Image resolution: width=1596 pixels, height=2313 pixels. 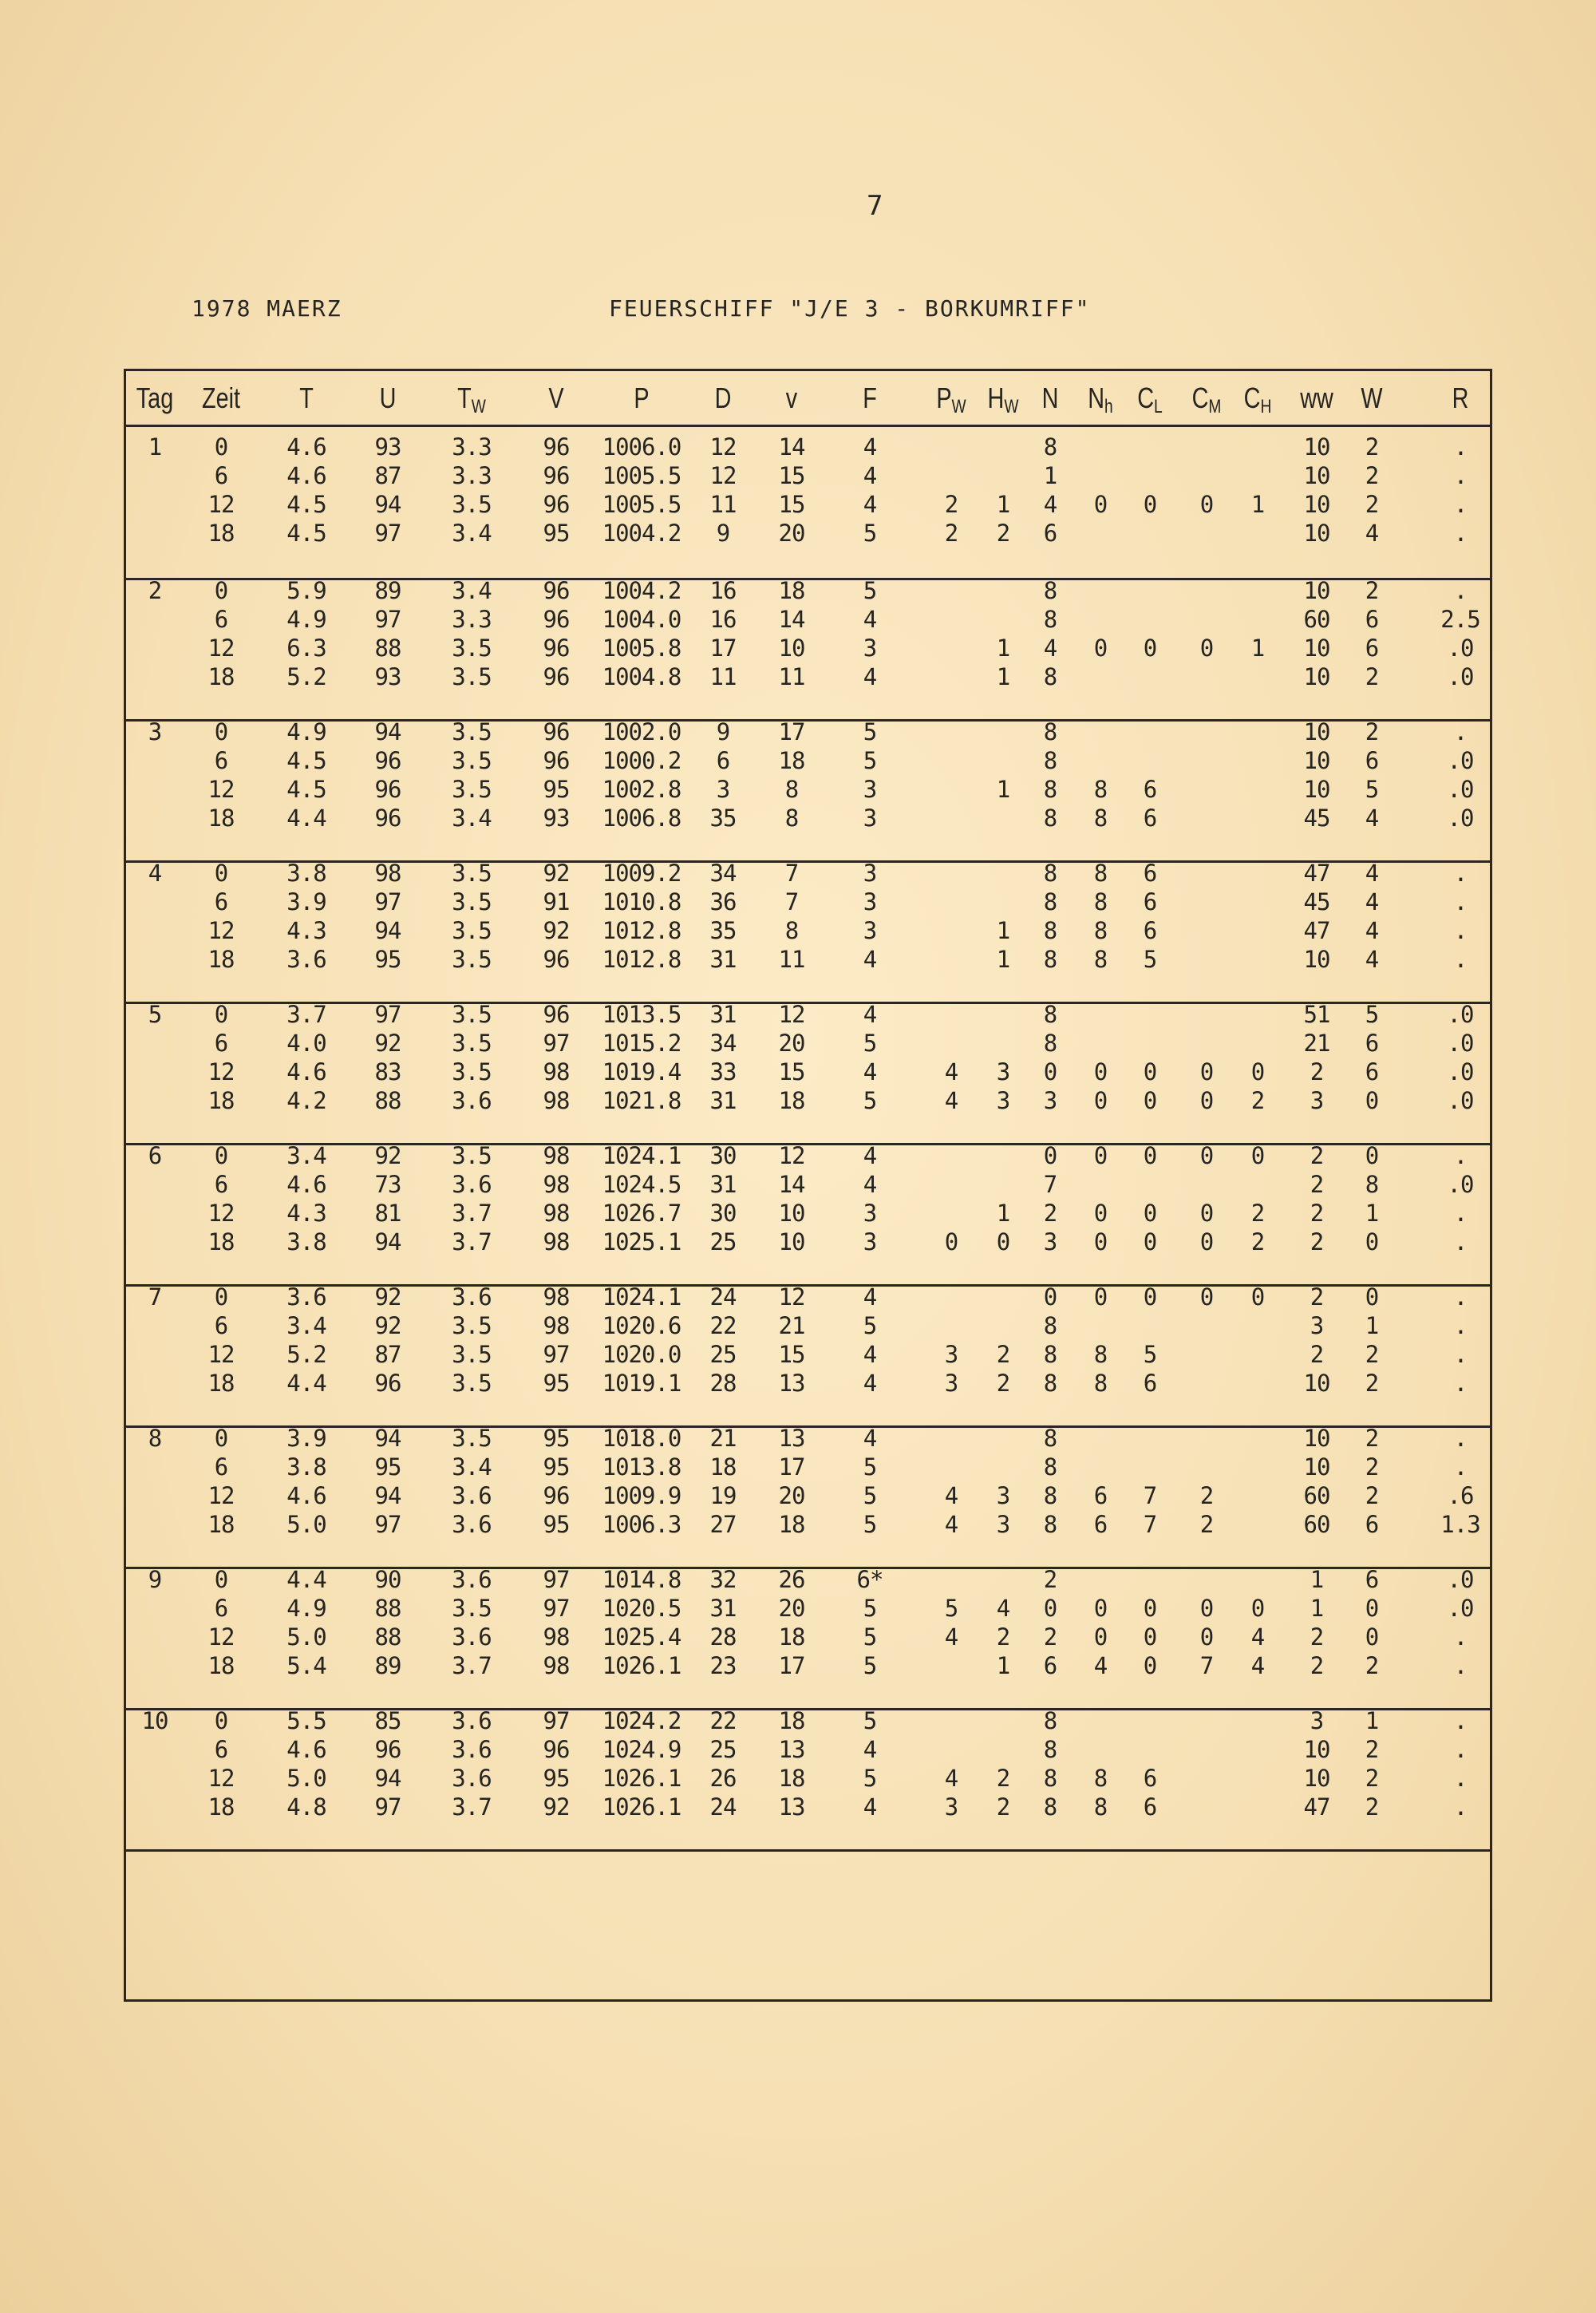 I want to click on table-cell: 15, so click(x=792, y=1354).